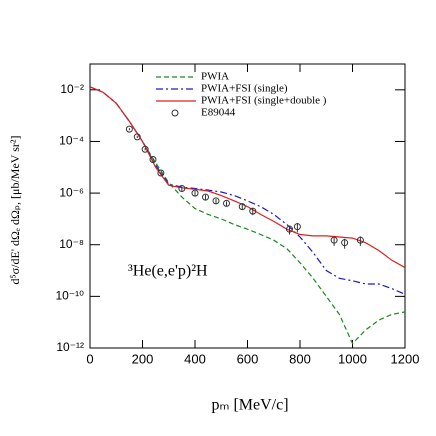 This screenshot has height=436, width=436. I want to click on y-tick-label: 10⁻⁶, so click(71, 192).